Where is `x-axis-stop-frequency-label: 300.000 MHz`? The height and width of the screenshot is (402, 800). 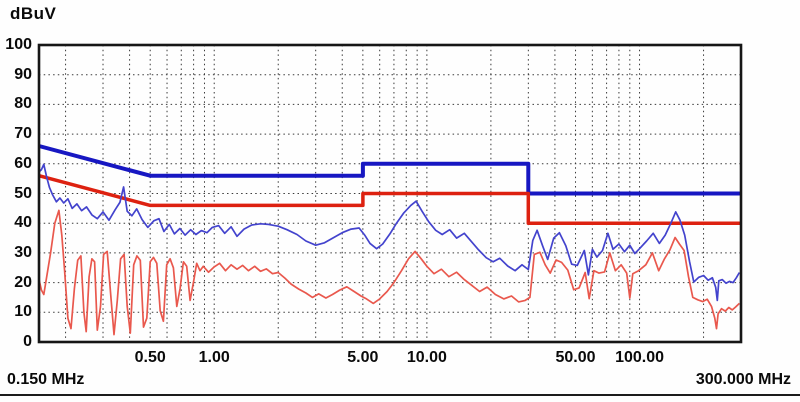 x-axis-stop-frequency-label: 300.000 MHz is located at coordinates (743, 379).